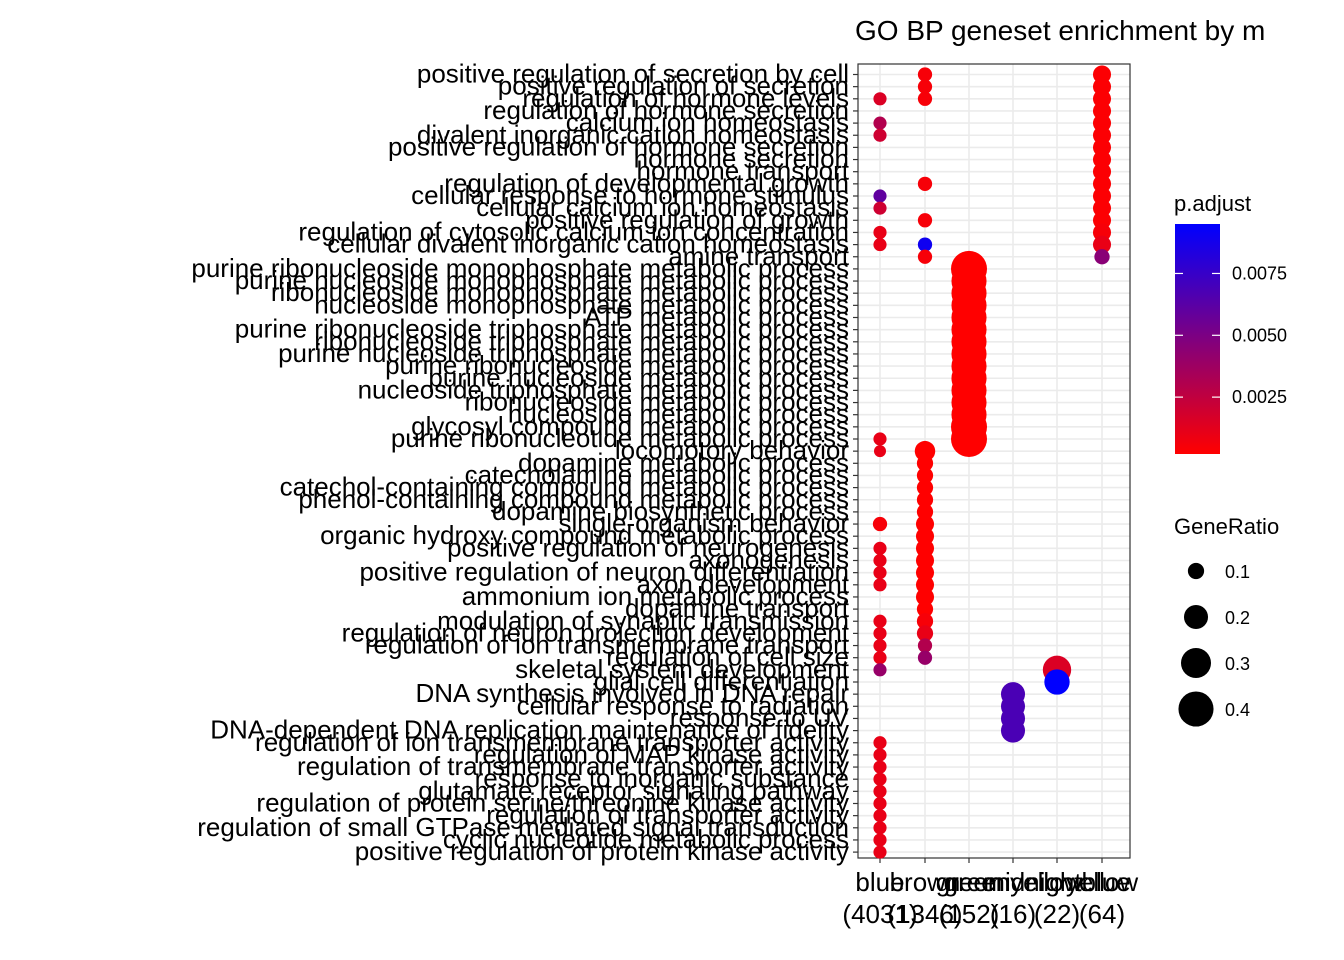 The height and width of the screenshot is (960, 1344). I want to click on chart-title: GO BP geneset enrichment by m, so click(1060, 30).